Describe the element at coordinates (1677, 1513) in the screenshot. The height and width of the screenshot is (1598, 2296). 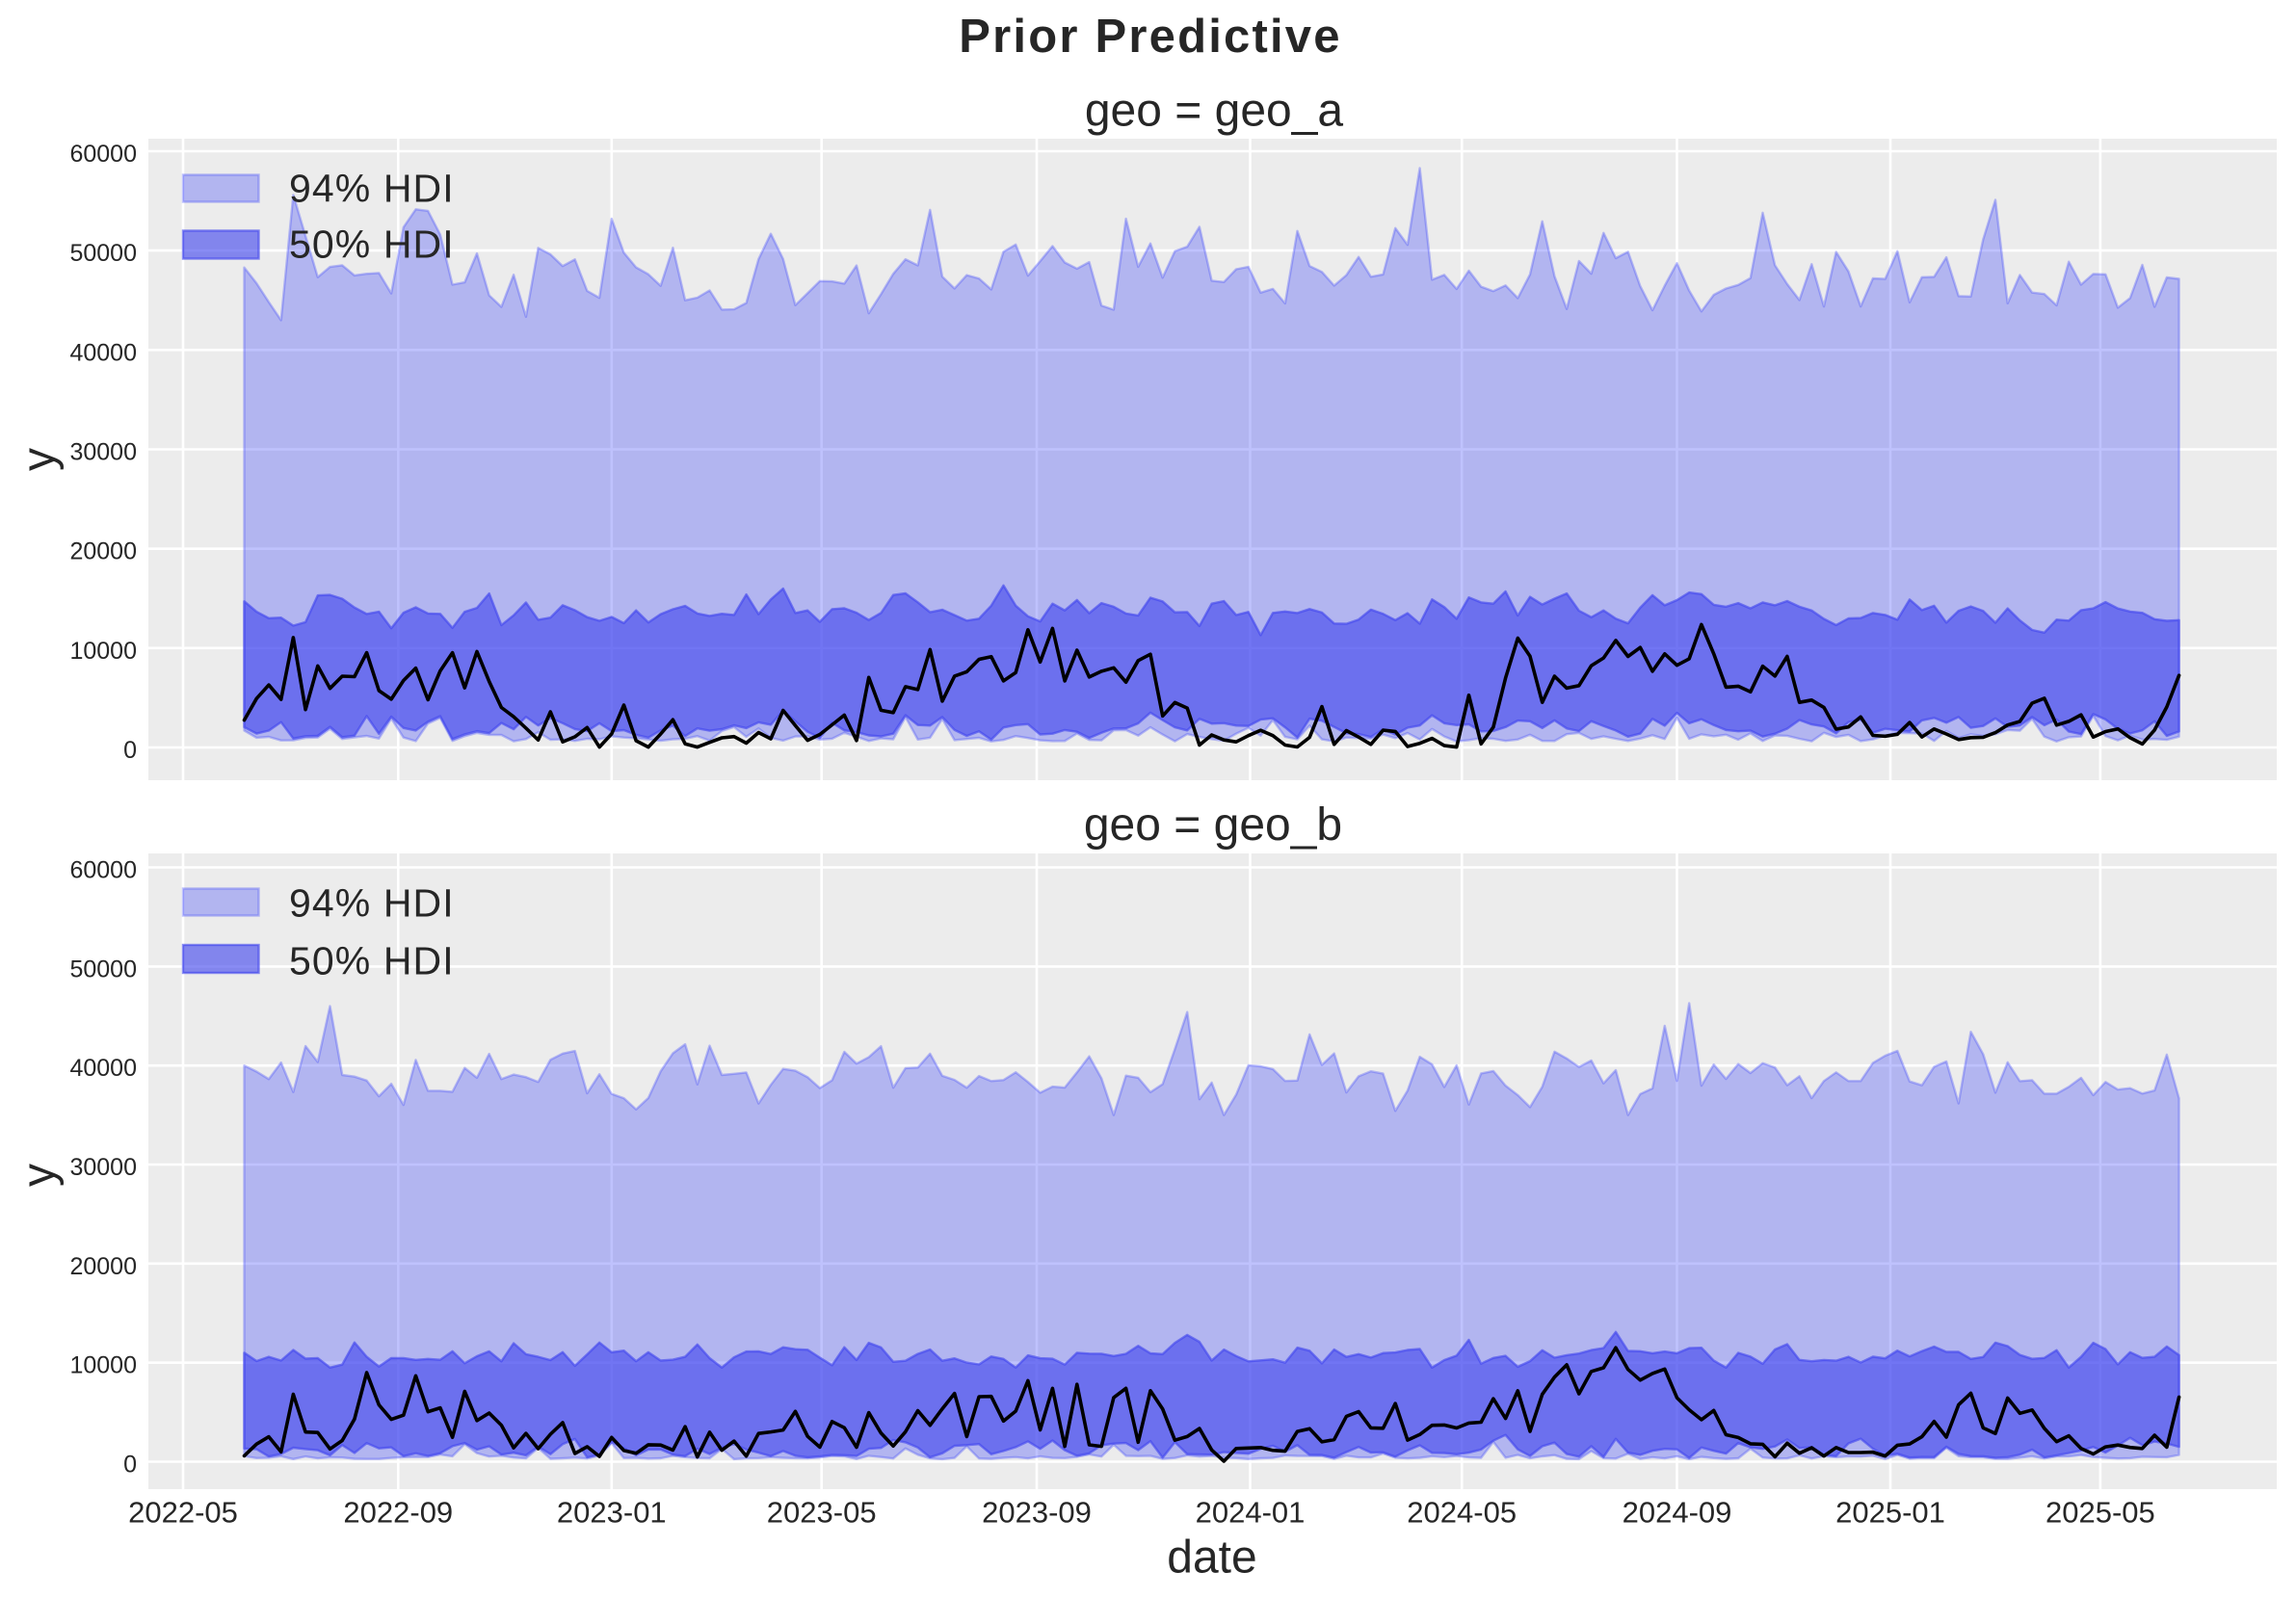
I see `svg-text: 2024-09` at that location.